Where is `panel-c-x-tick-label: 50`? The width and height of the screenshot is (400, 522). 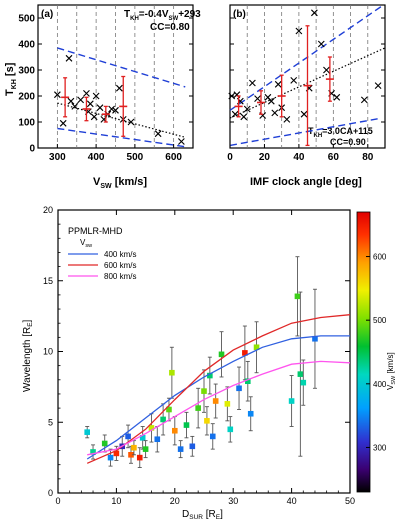
panel-c-x-tick-label: 50 is located at coordinates (350, 501).